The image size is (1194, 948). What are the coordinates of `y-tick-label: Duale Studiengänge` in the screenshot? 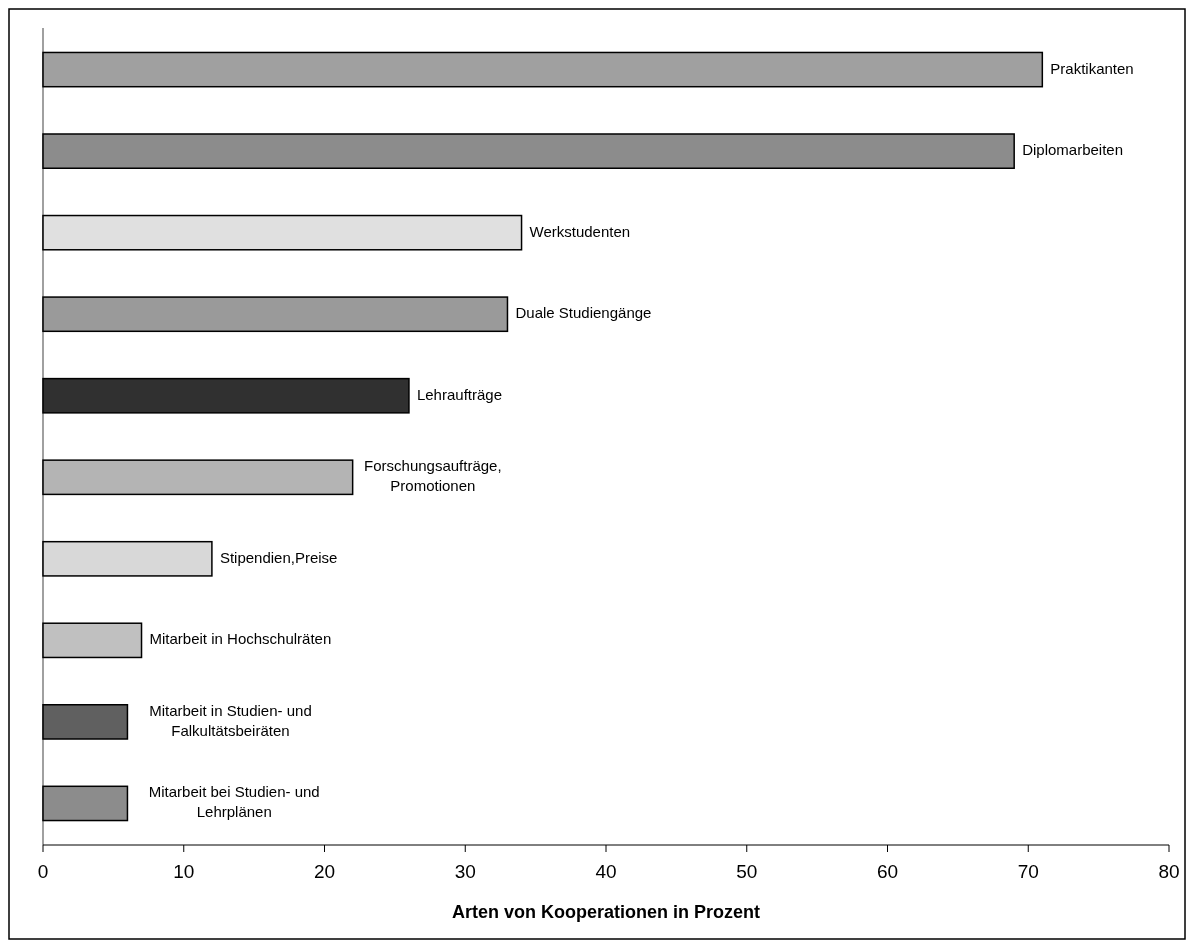 It's located at (583, 313).